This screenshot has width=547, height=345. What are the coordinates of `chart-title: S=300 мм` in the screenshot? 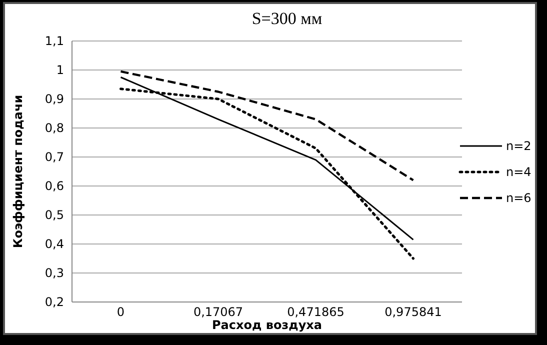 It's located at (287, 18).